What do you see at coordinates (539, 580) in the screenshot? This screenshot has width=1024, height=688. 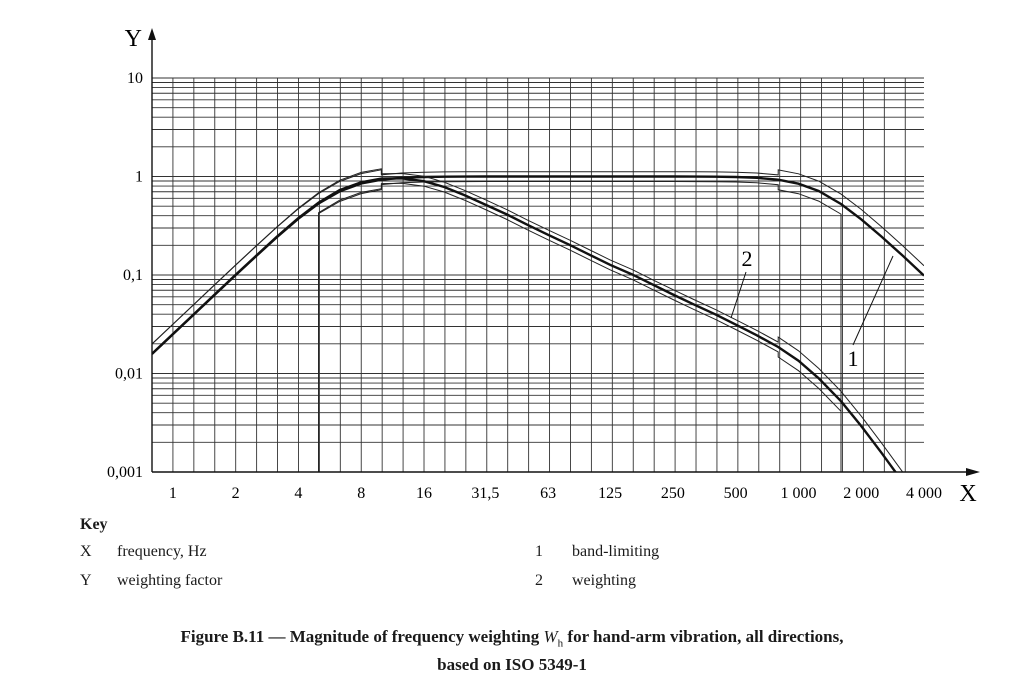 I see `key-symbol-2: 2` at bounding box center [539, 580].